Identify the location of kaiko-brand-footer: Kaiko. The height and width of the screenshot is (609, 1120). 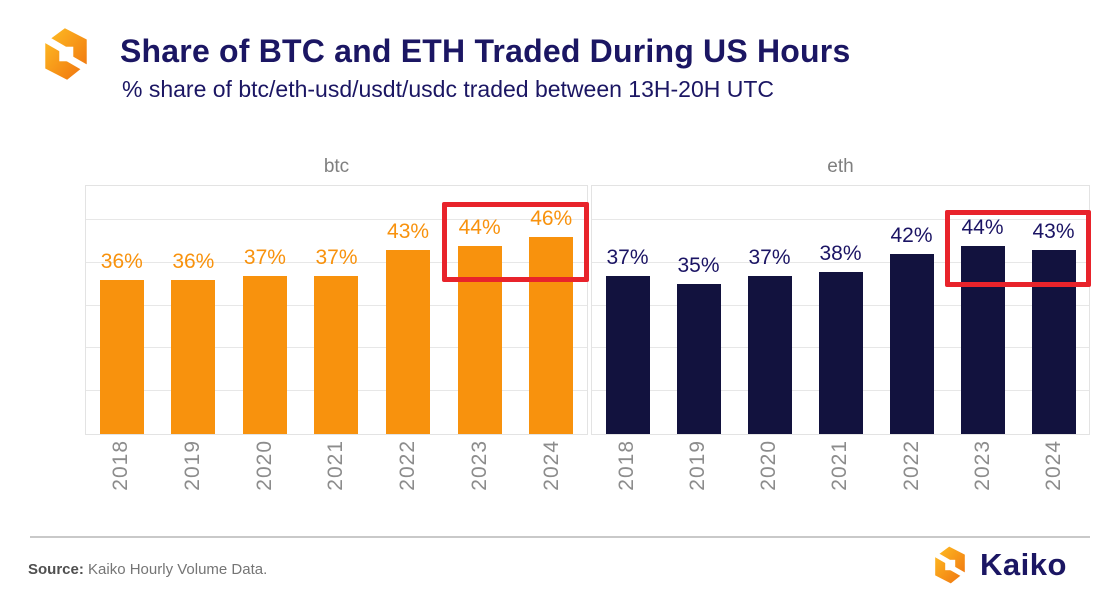
(998, 565).